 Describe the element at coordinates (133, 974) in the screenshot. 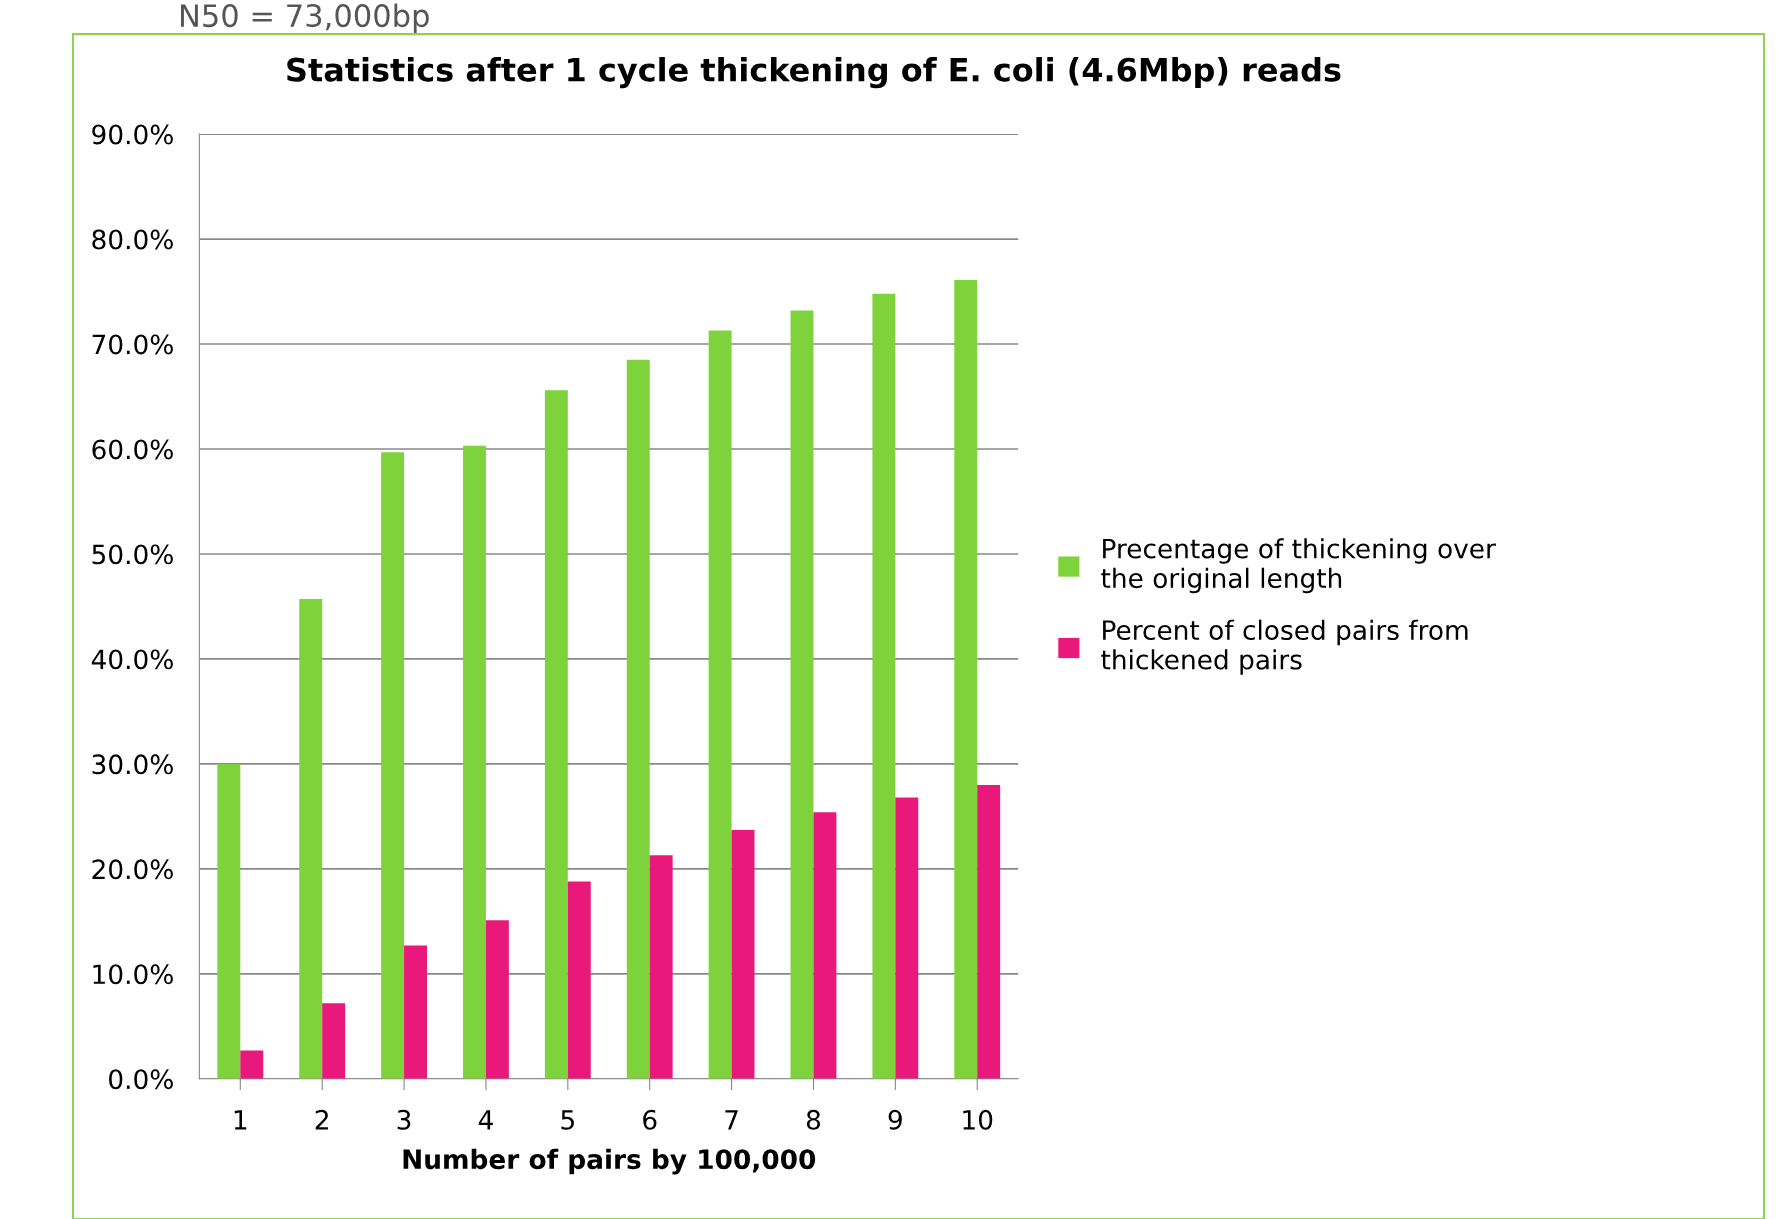

I see `y-tick-label: 10.0%` at that location.